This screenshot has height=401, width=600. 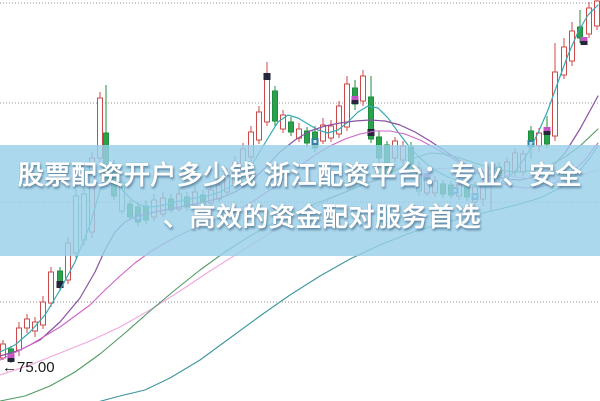 I want to click on price-marker-label: ←75.00, so click(x=28, y=367).